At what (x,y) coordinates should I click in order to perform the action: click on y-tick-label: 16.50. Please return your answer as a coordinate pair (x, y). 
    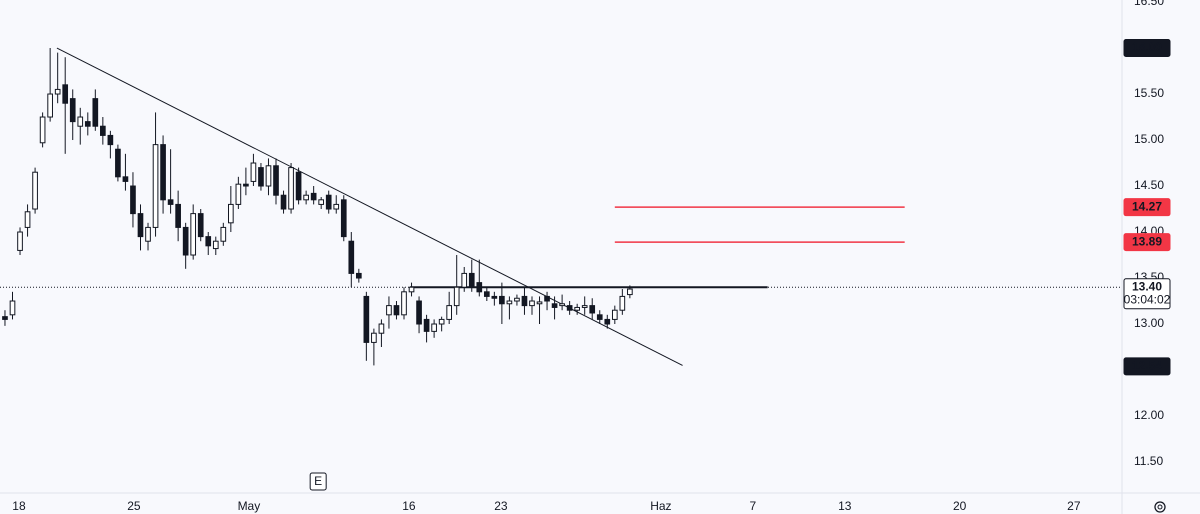
    Looking at the image, I should click on (1149, 4).